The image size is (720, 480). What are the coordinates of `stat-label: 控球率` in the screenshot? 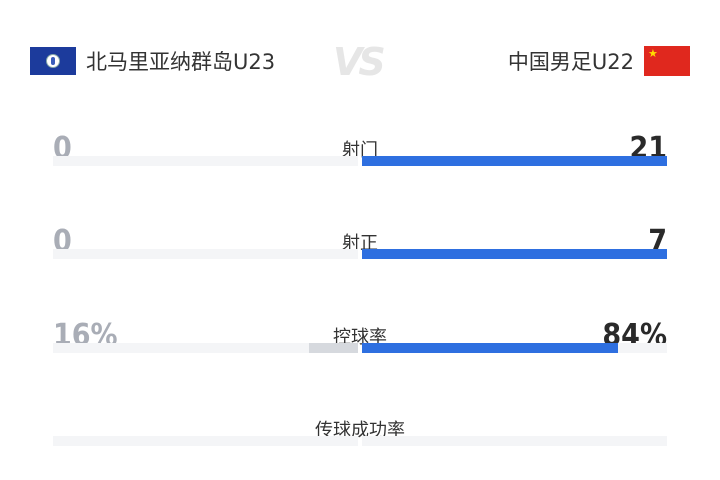 It's located at (360, 337).